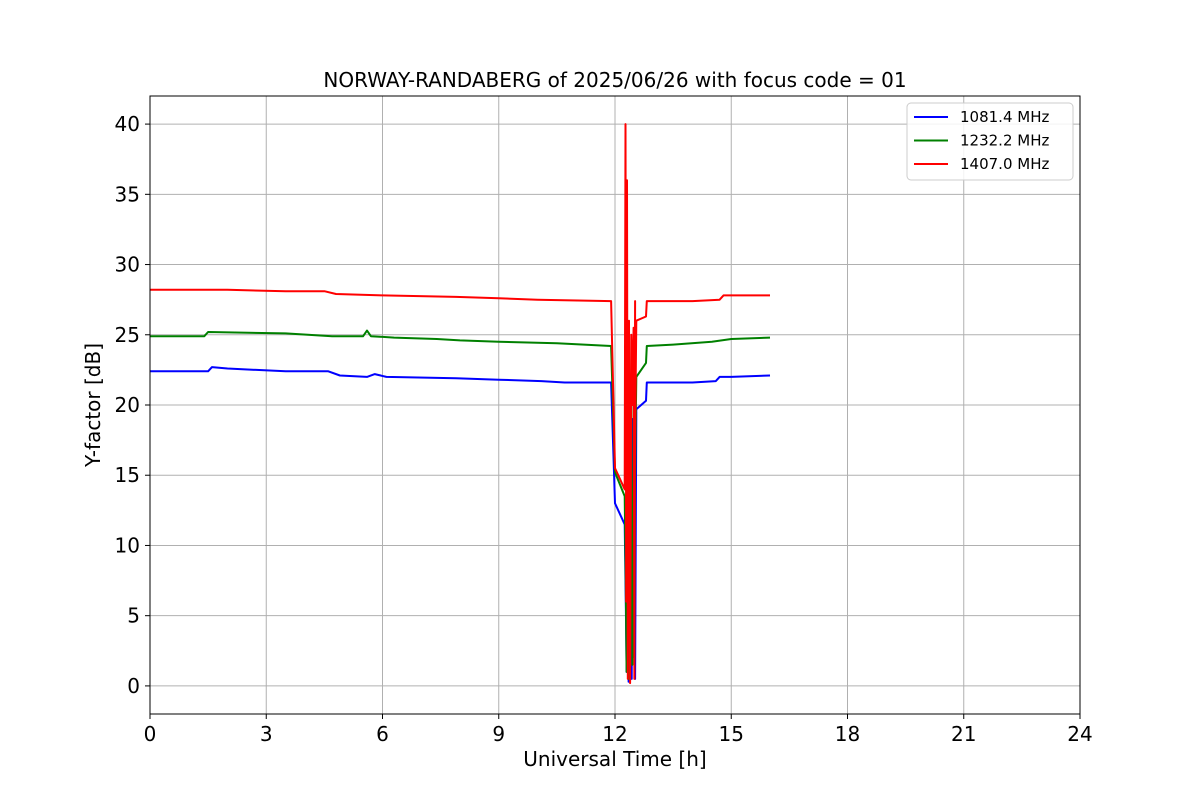 This screenshot has width=1200, height=800. Describe the element at coordinates (382, 734) in the screenshot. I see `x-tick-label: 6` at that location.